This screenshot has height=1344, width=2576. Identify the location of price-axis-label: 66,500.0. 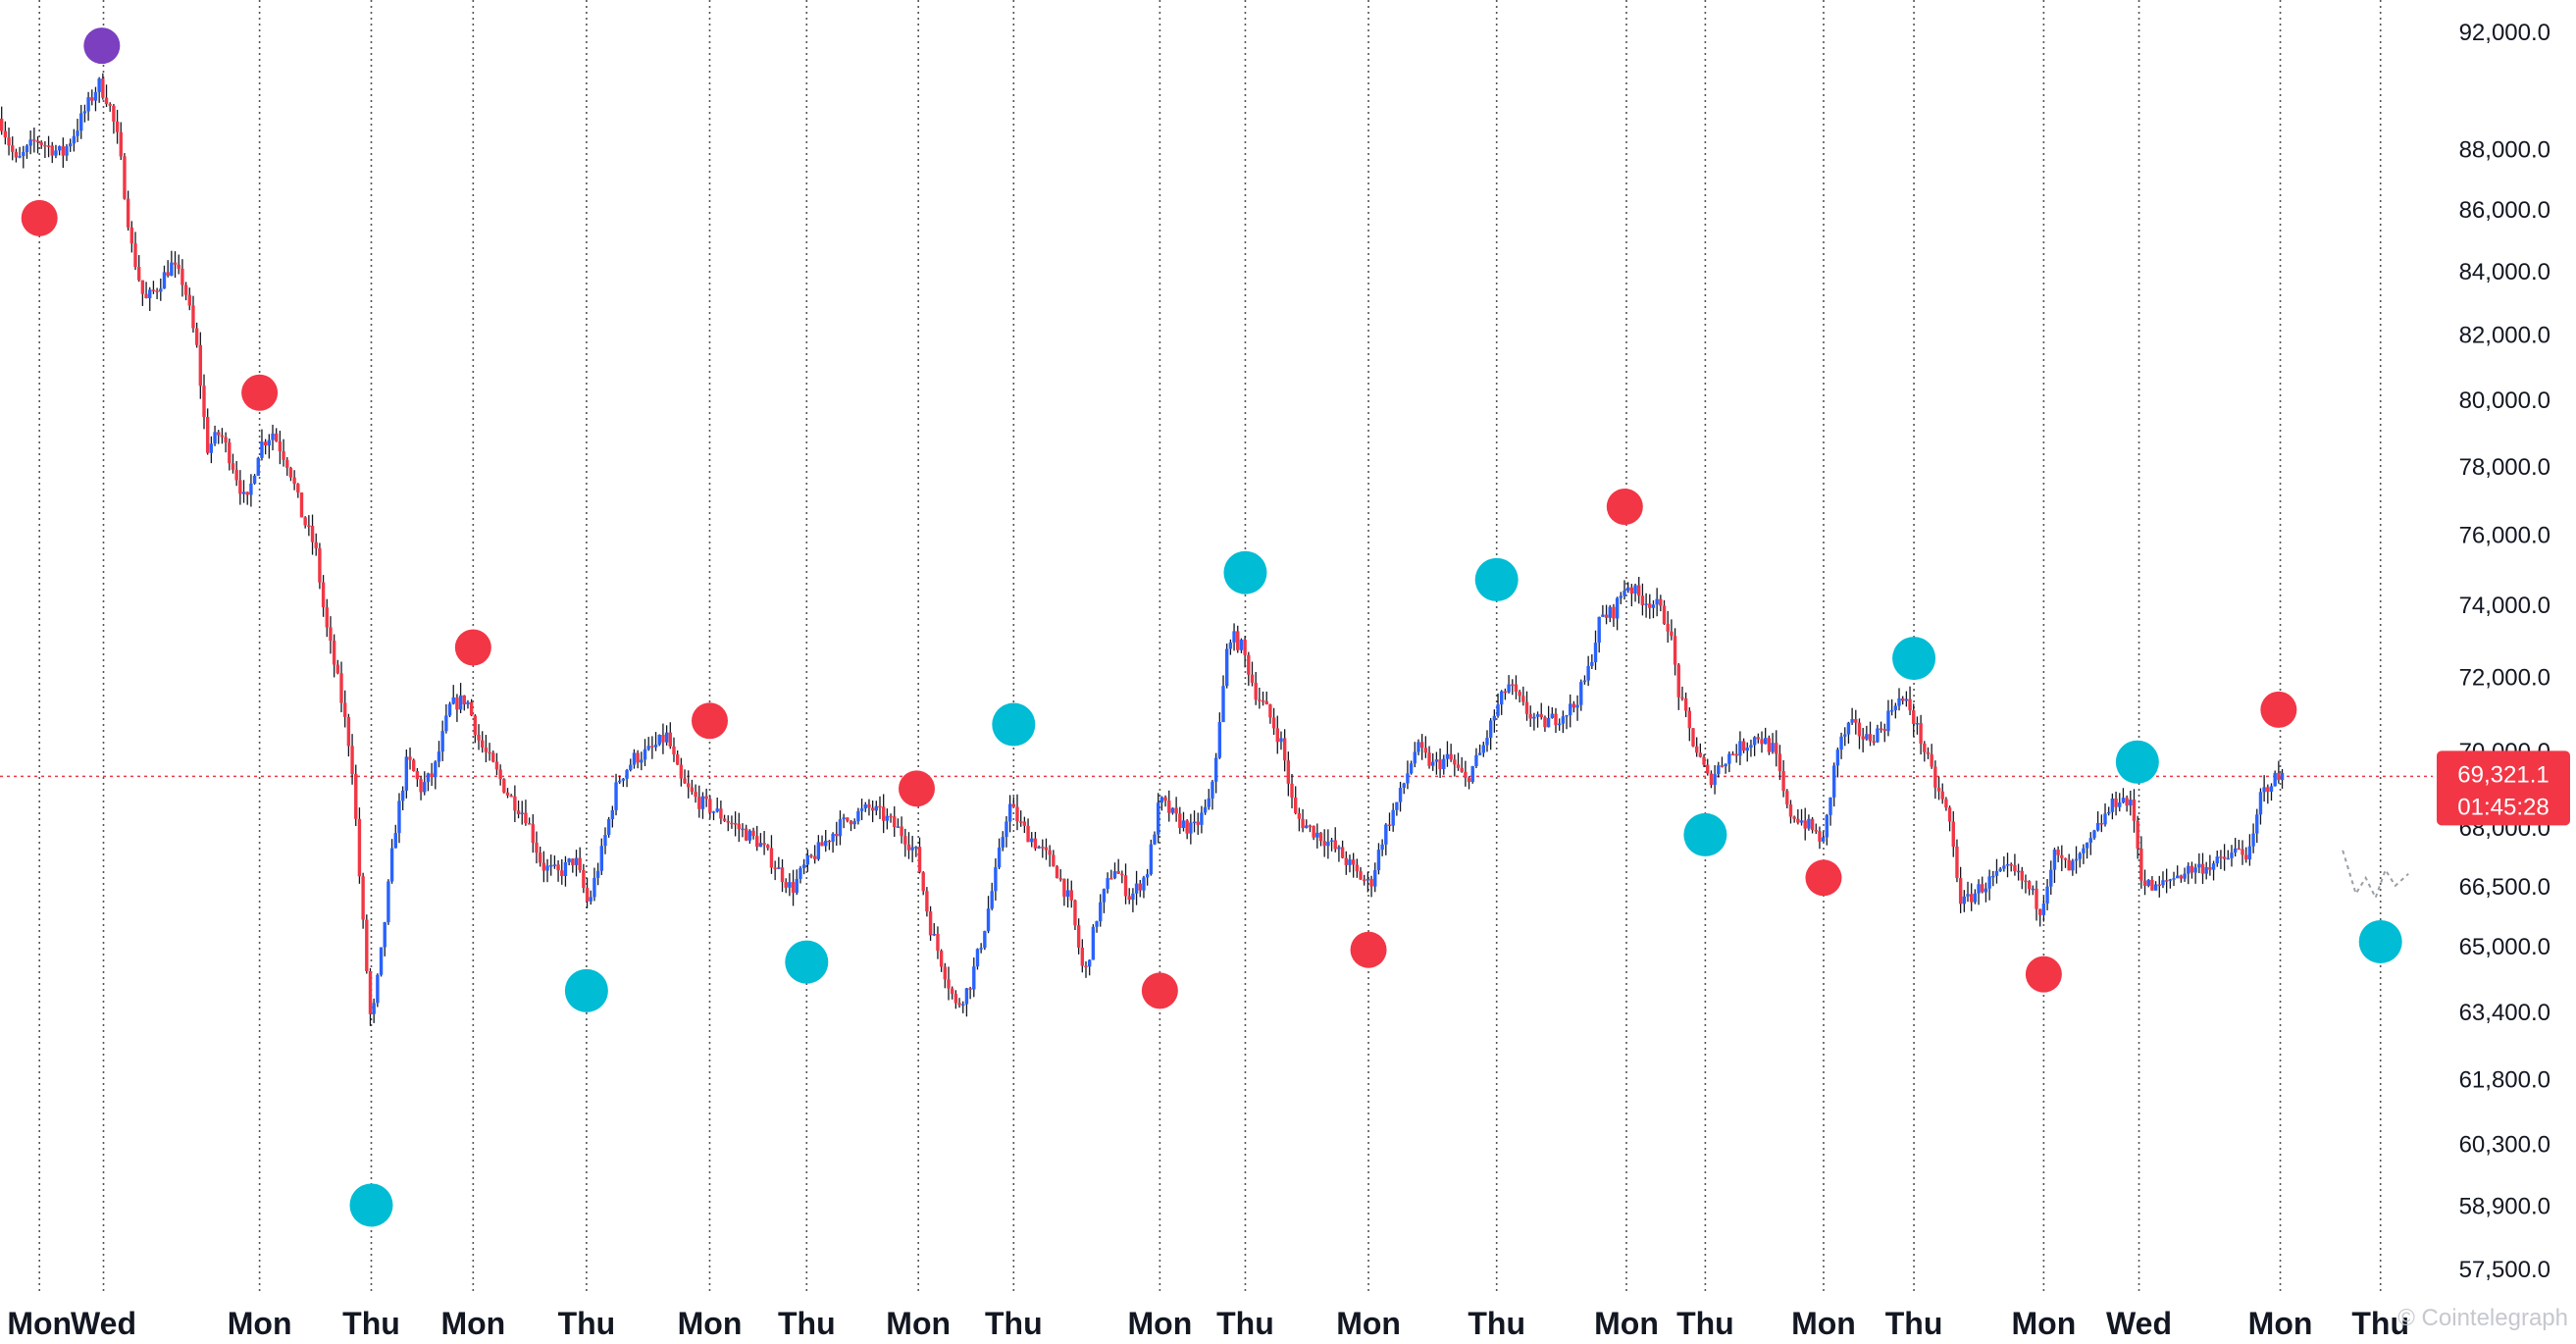
(2504, 887).